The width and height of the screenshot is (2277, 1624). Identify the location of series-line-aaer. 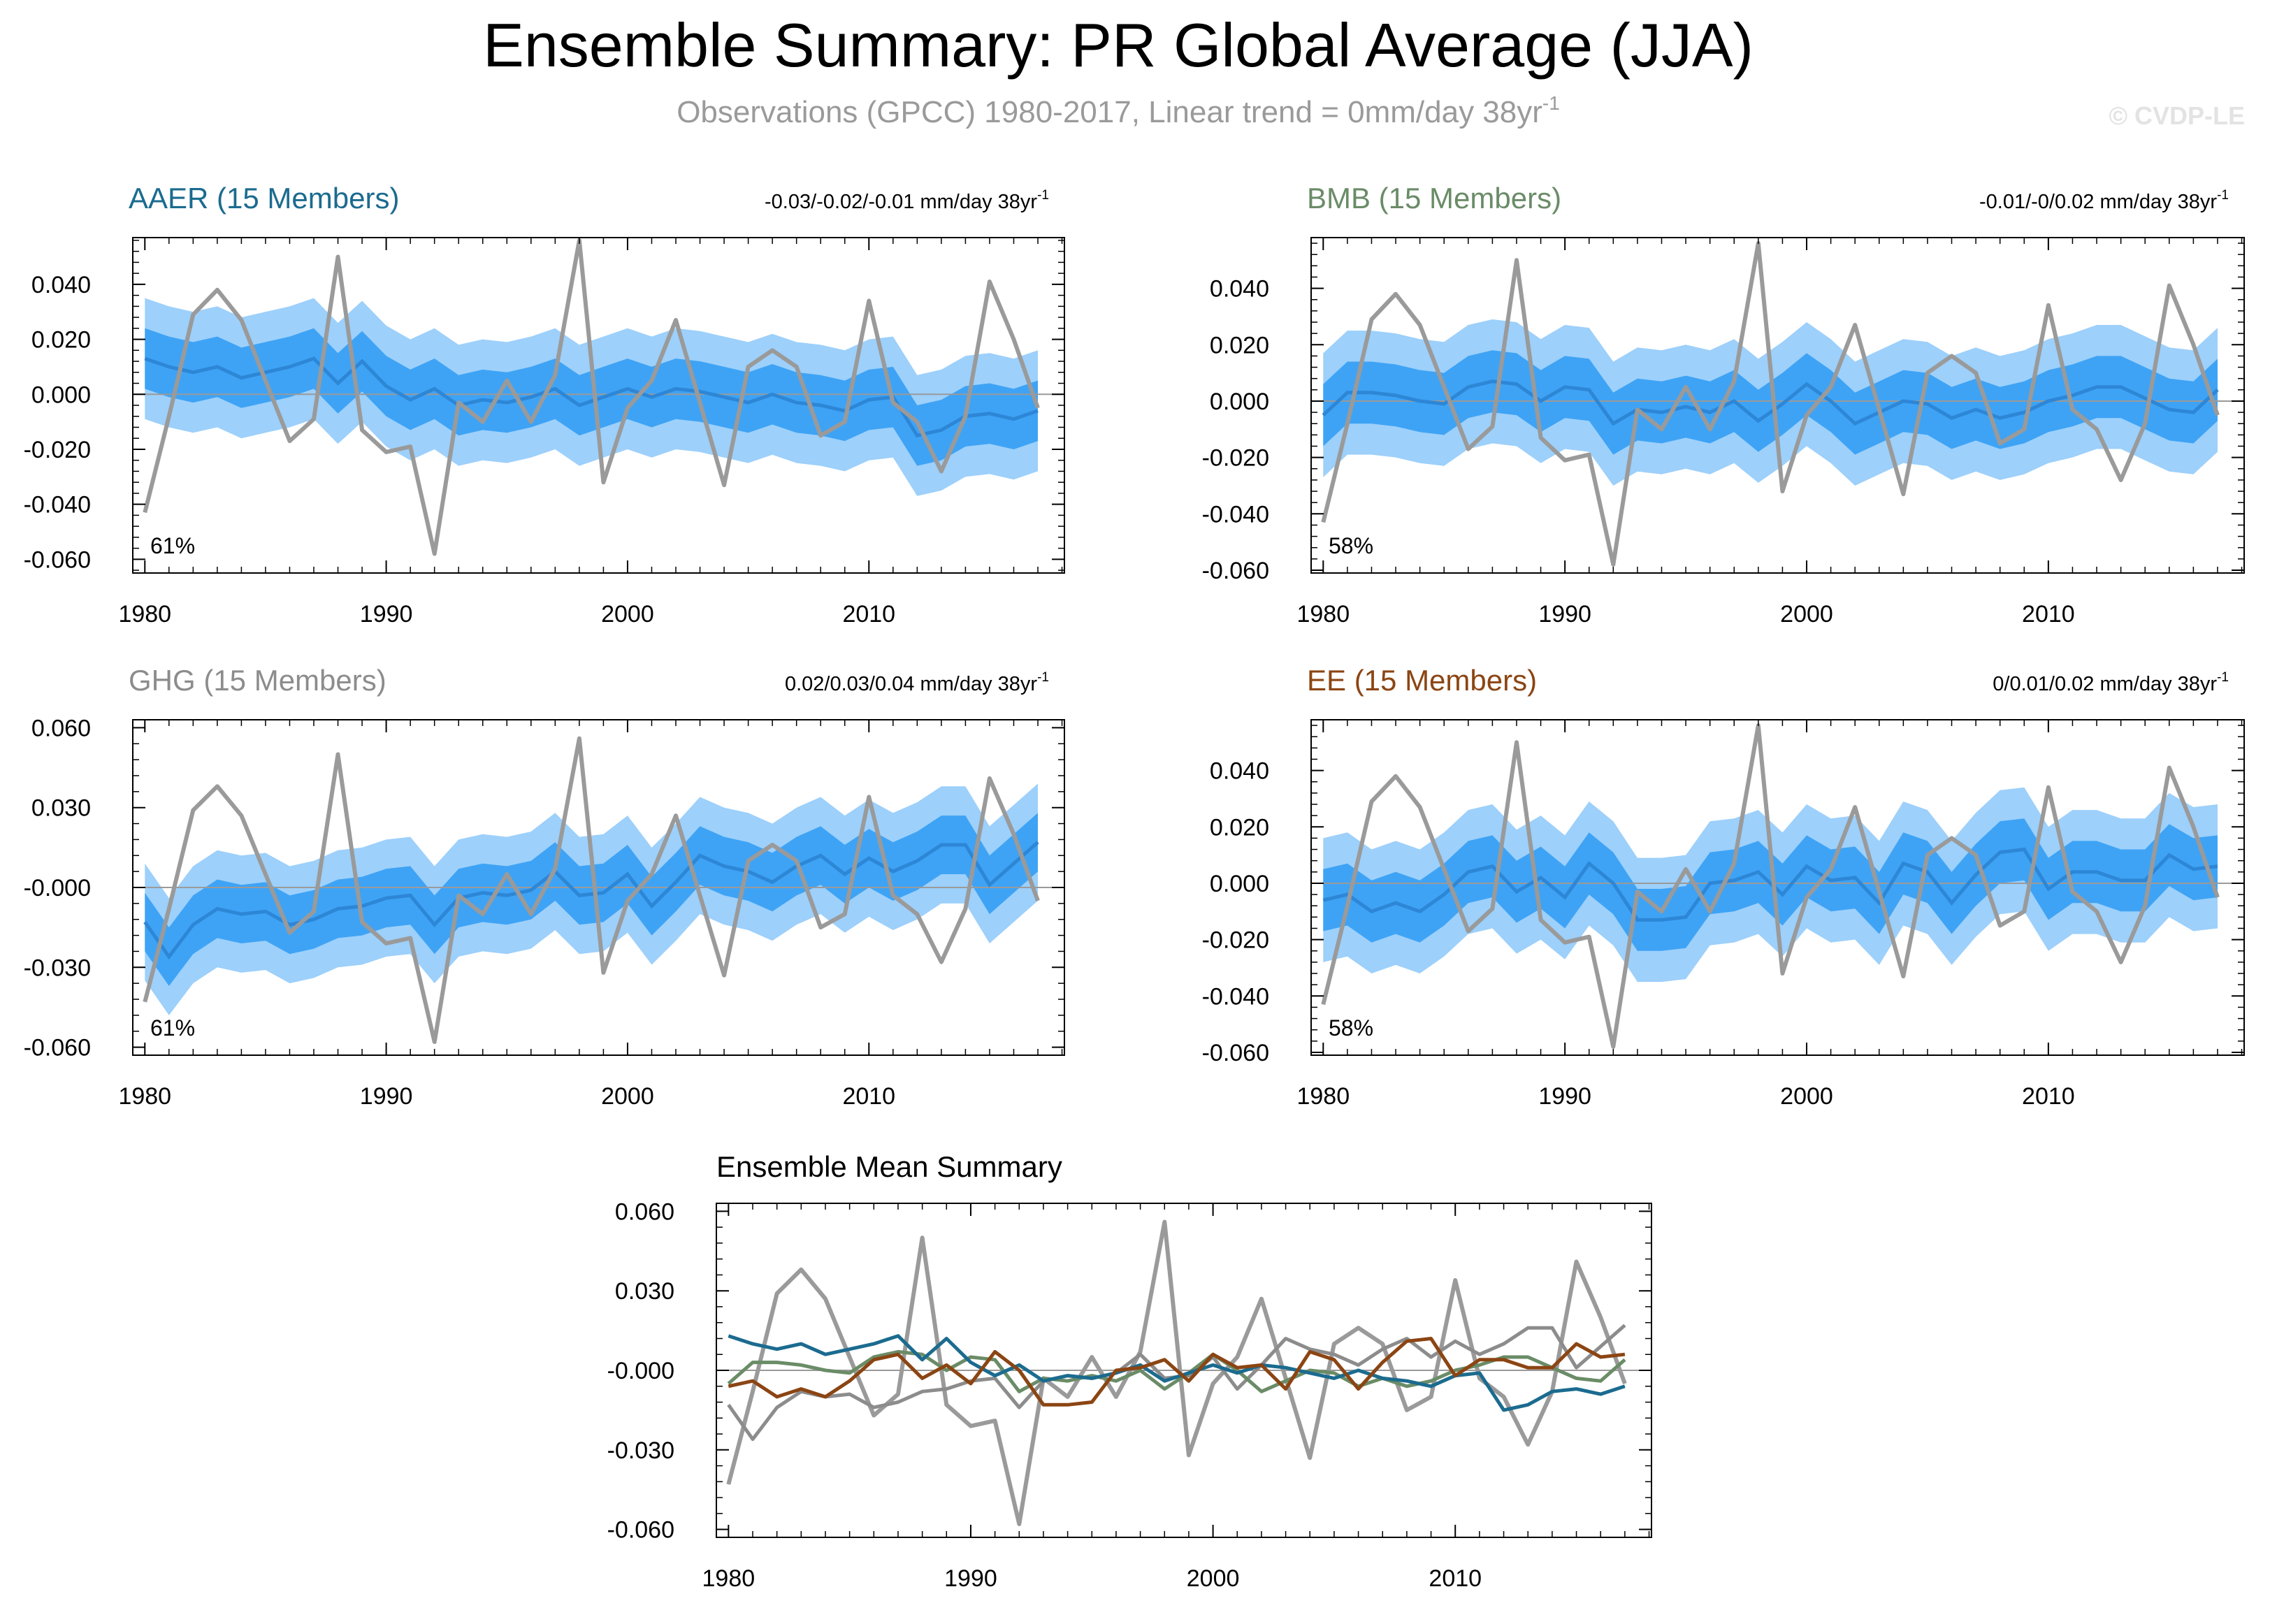
(1177, 1373).